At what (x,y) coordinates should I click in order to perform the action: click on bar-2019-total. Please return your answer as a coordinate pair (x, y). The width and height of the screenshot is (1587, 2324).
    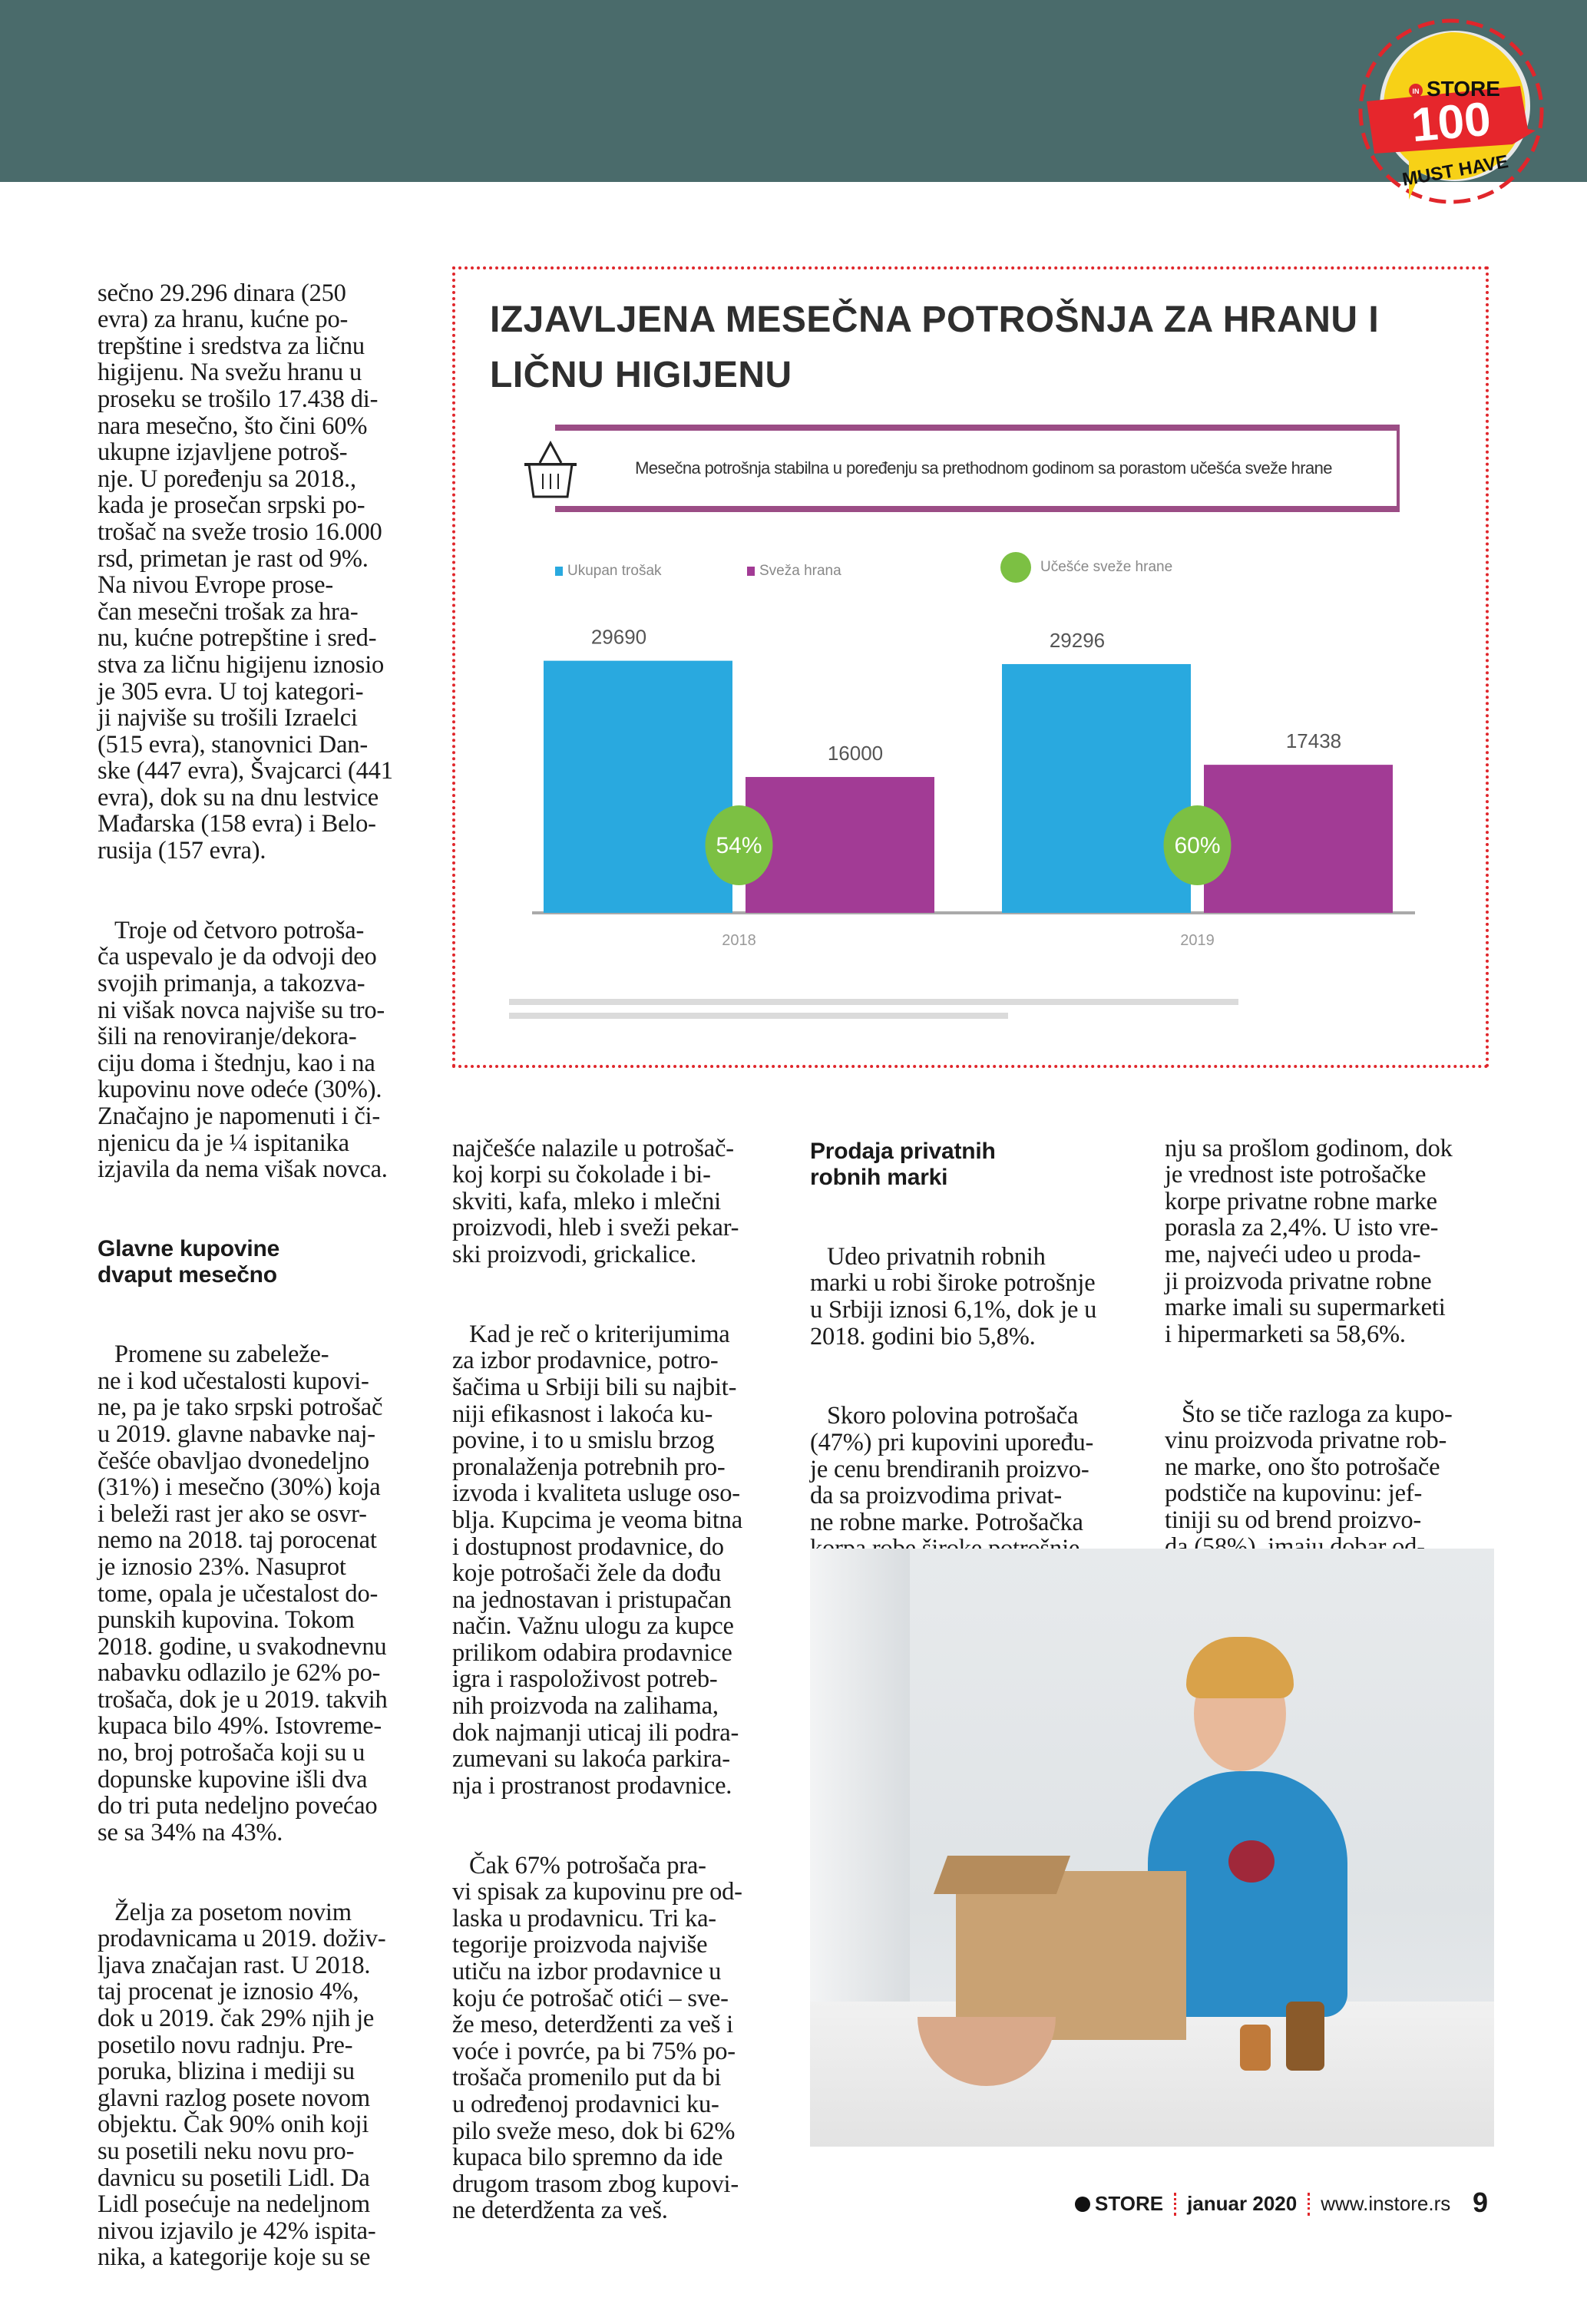
    Looking at the image, I should click on (1096, 788).